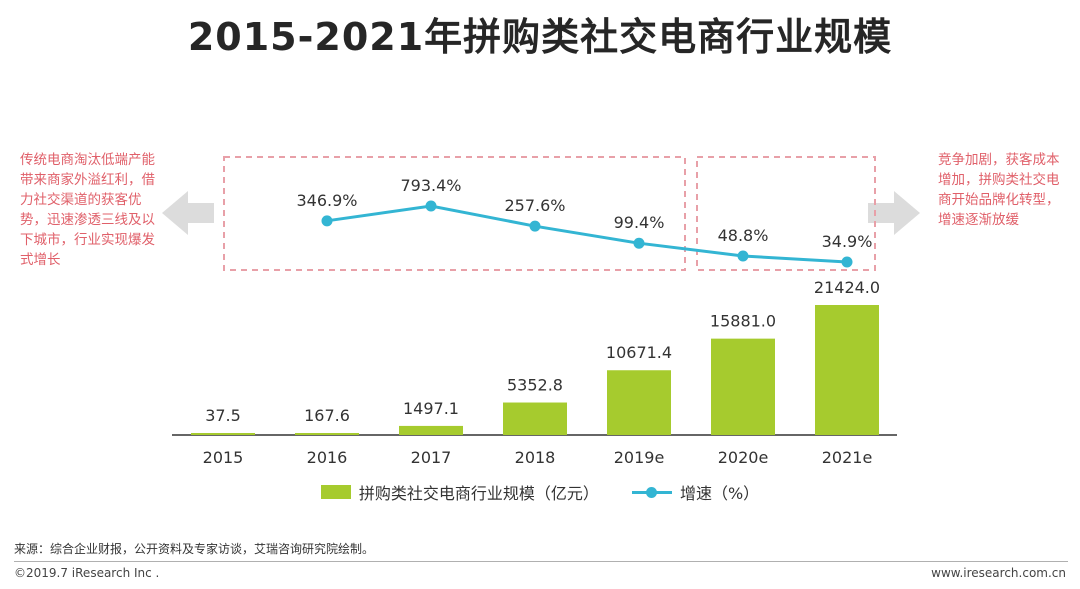  Describe the element at coordinates (639, 352) in the screenshot. I see `bar-value-label: 10671.4` at that location.